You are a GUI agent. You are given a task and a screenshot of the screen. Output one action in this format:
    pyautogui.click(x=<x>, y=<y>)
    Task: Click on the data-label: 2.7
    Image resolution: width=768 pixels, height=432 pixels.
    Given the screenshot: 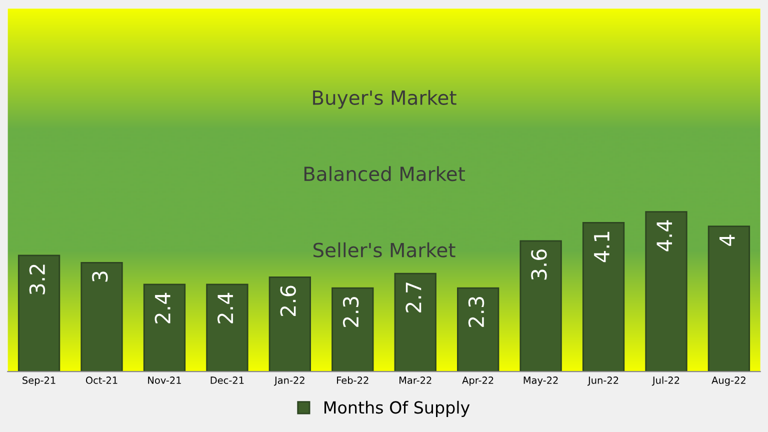 What is the action you would take?
    pyautogui.click(x=414, y=297)
    